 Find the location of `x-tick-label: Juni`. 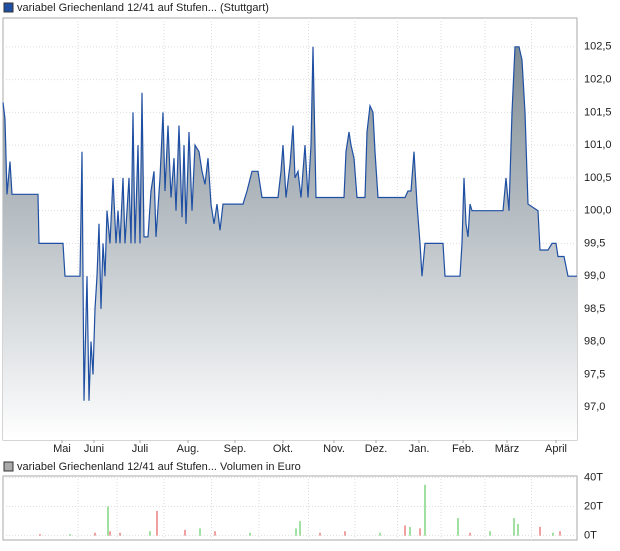

x-tick-label: Juni is located at coordinates (94, 449).